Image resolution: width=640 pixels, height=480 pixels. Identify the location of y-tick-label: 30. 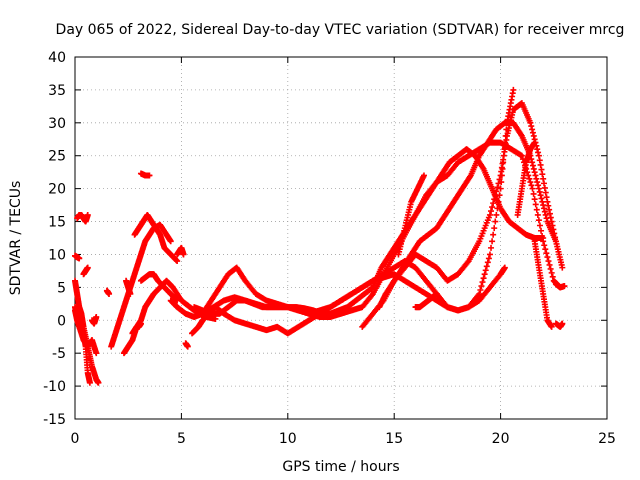
(57, 124).